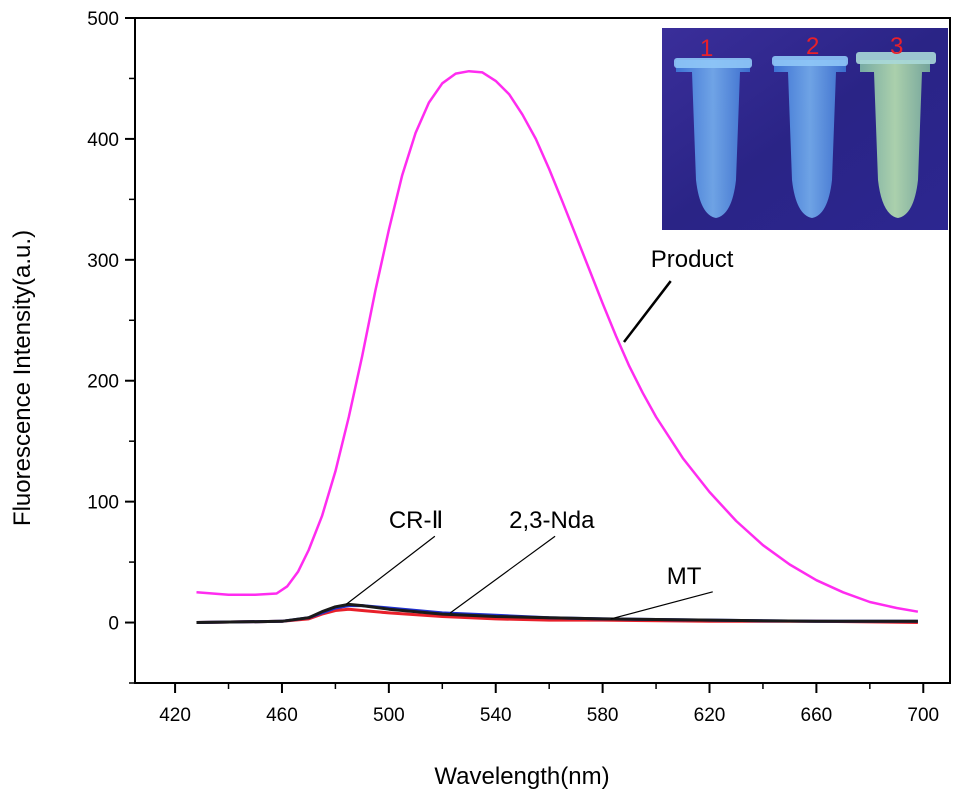 This screenshot has height=795, width=969. Describe the element at coordinates (710, 715) in the screenshot. I see `x-tick-label: 620` at that location.